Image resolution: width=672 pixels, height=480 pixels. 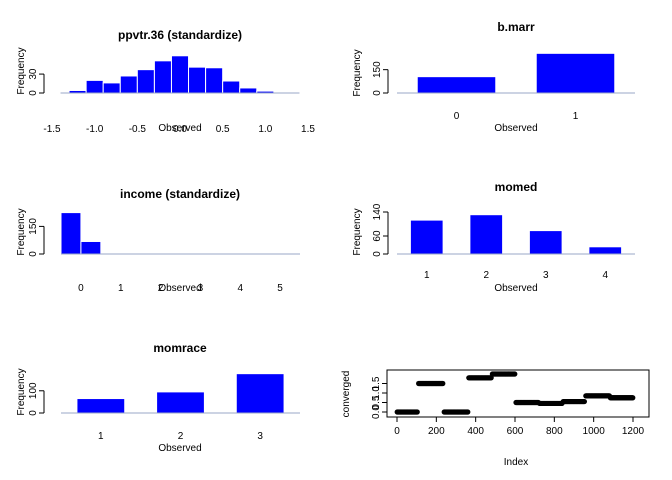 I want to click on x-tick-label: 1200, so click(x=633, y=431).